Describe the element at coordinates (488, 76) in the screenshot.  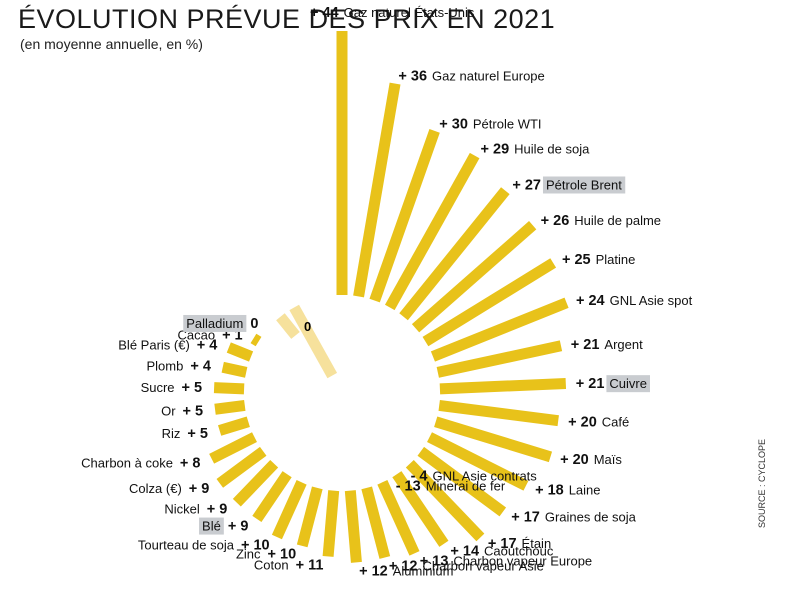
I see `category-label-gaz-naturel-europe: Gaz naturel Europe` at that location.